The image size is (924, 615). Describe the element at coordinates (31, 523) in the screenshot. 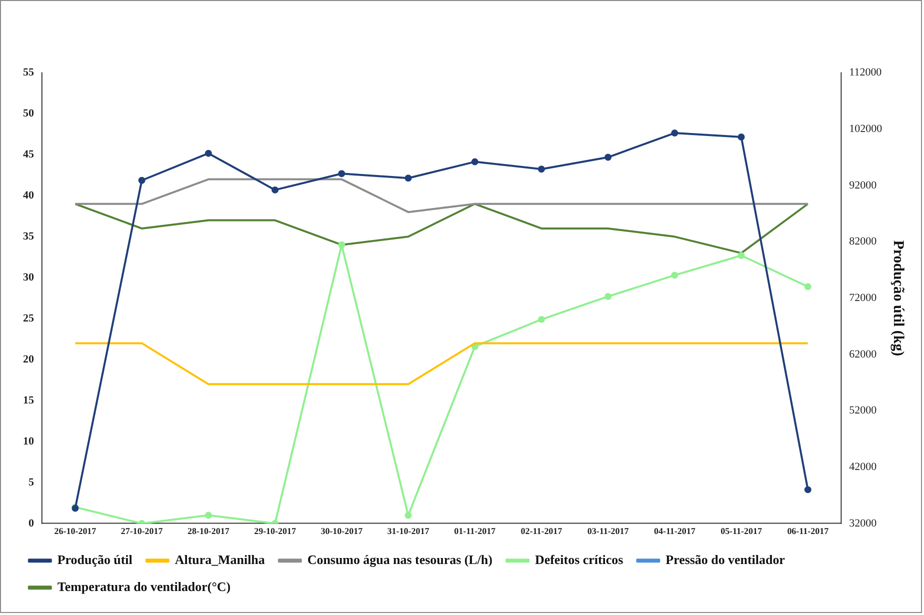

I see `y-tick-label: 0` at that location.